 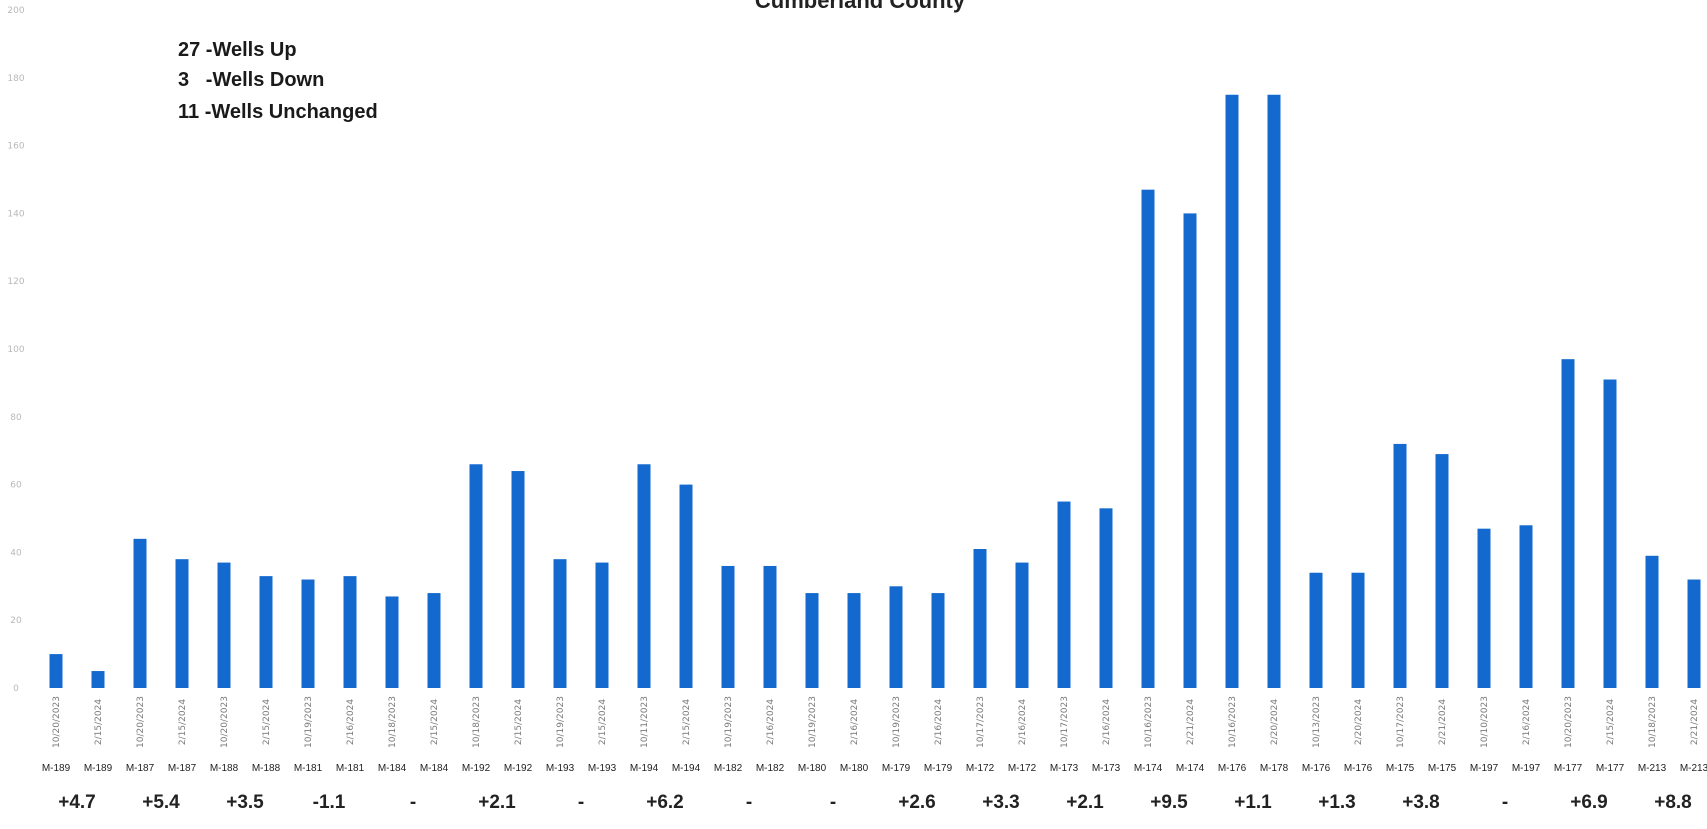 I want to click on y-tick-label: 80, so click(x=16, y=418).